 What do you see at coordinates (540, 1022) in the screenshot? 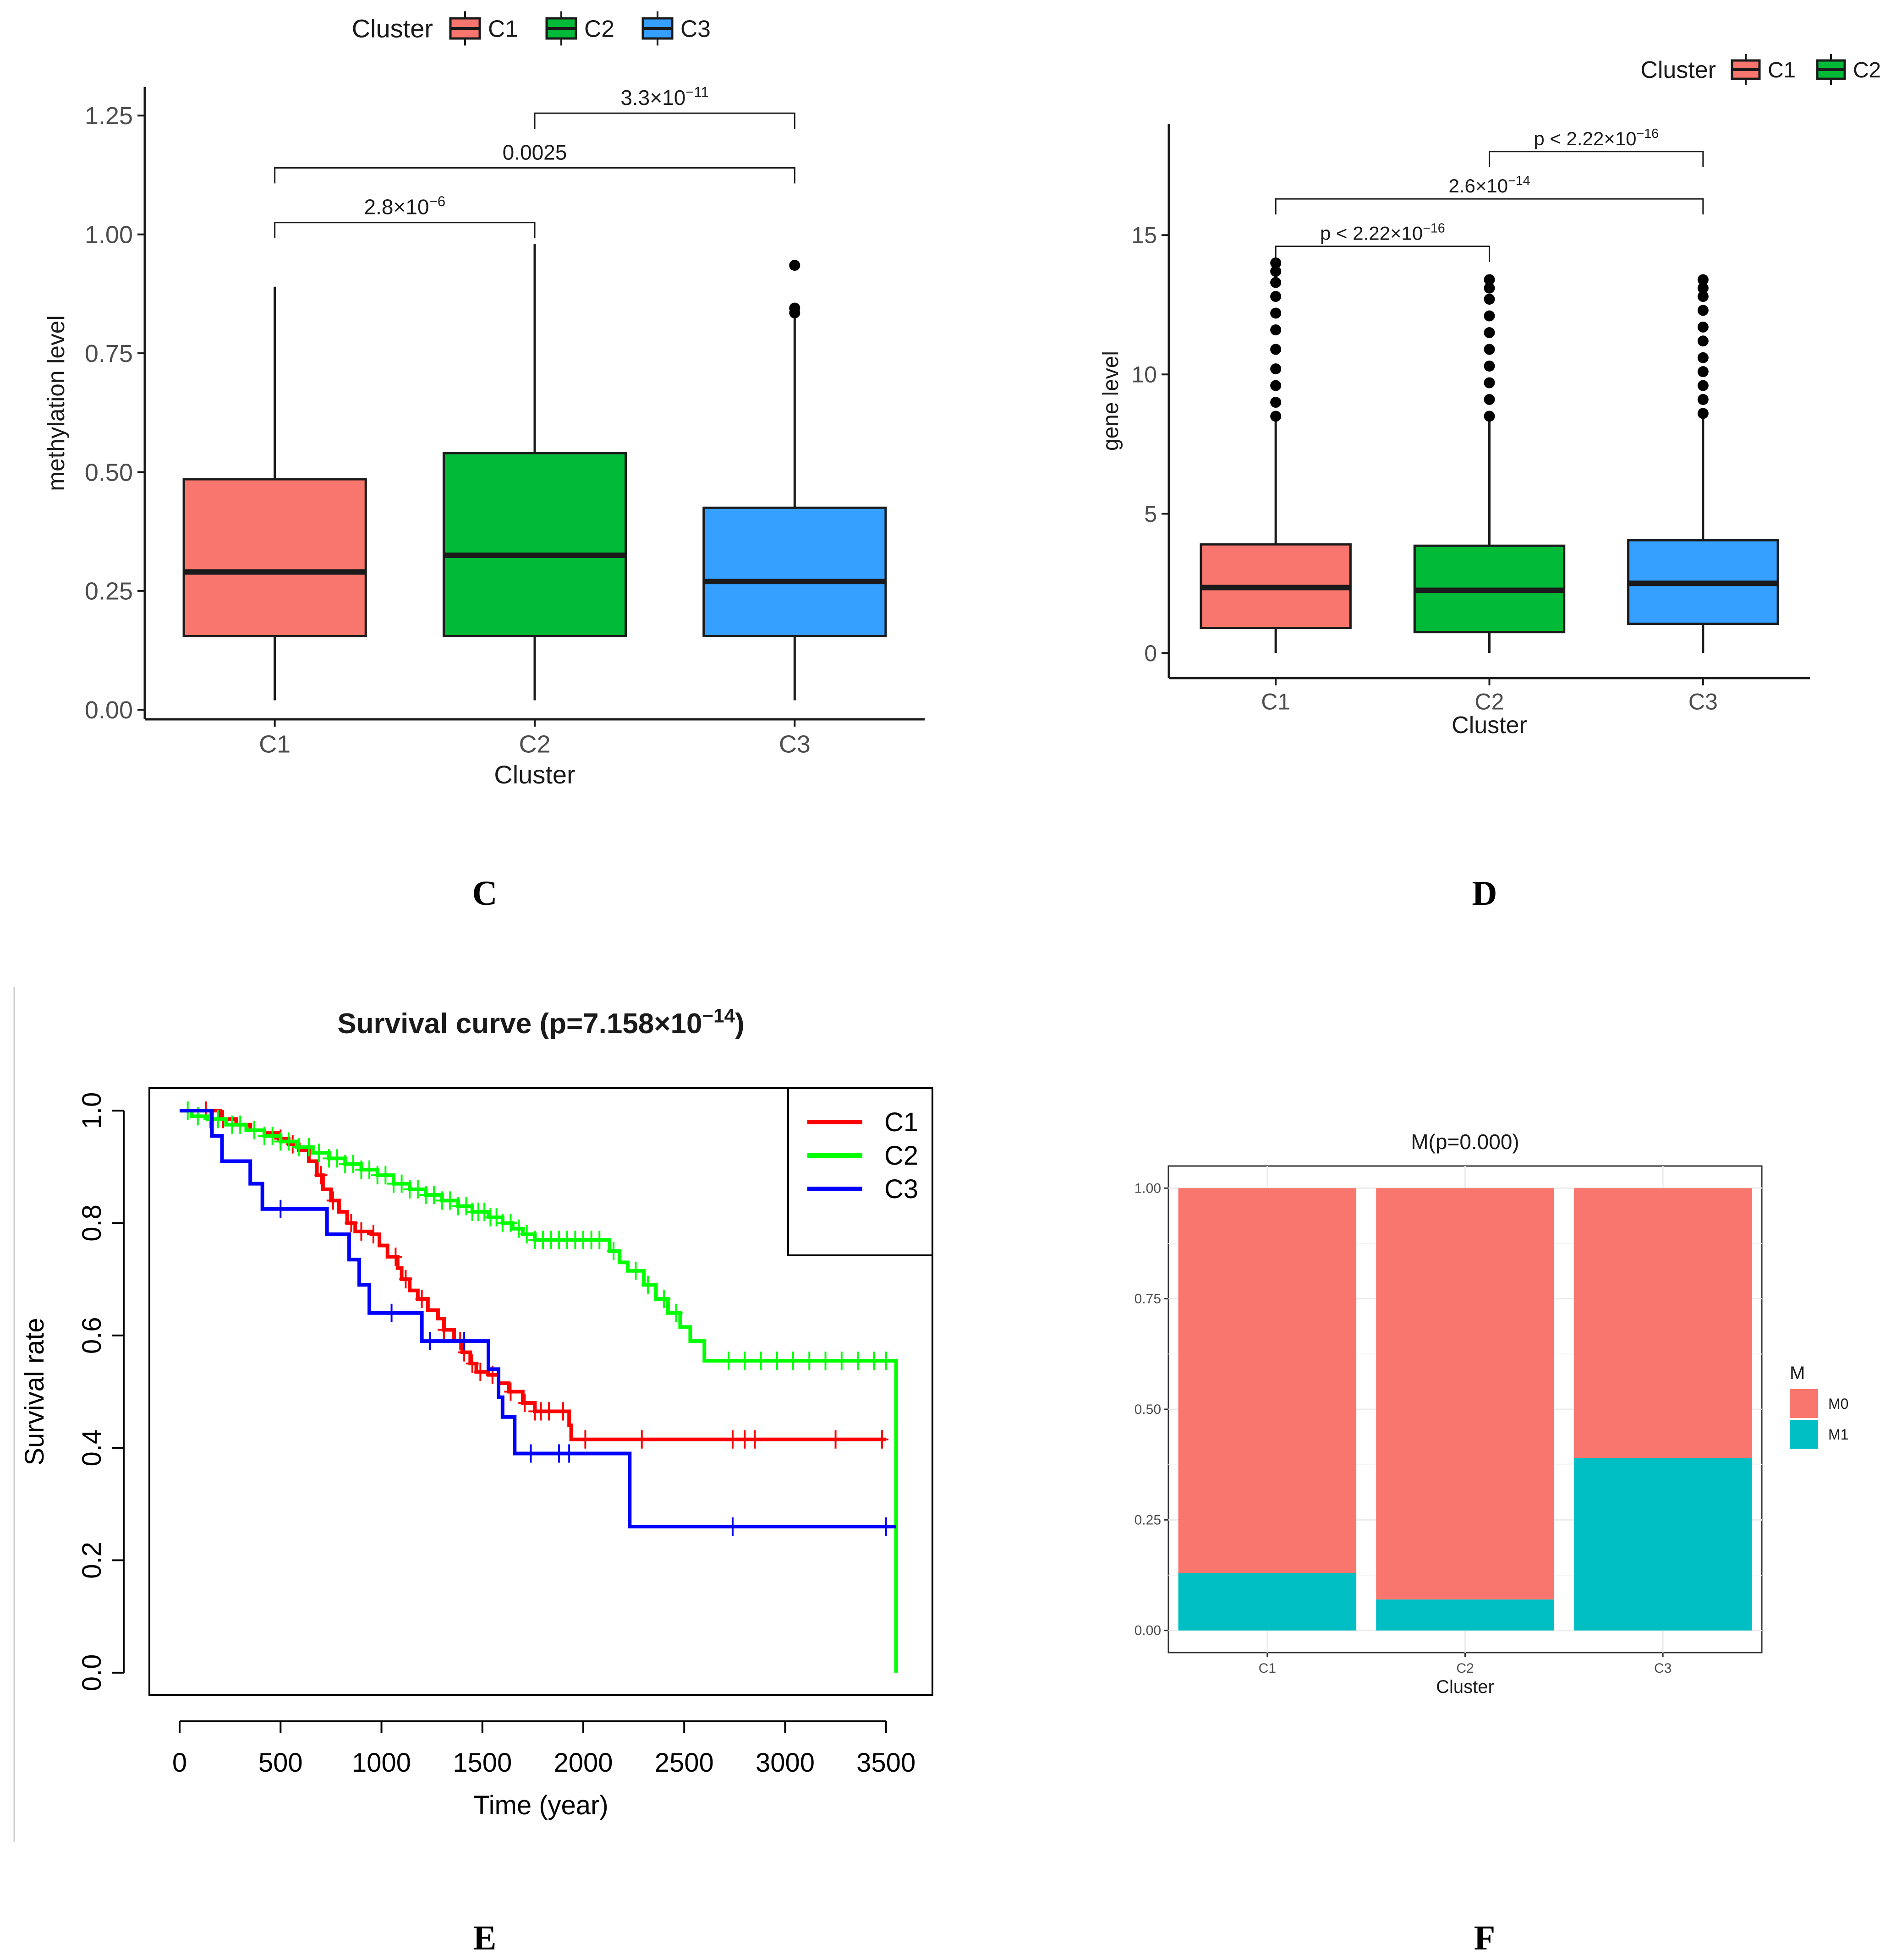
I see `chart-title-e: Survival curve (p=7.158×10−14)` at bounding box center [540, 1022].